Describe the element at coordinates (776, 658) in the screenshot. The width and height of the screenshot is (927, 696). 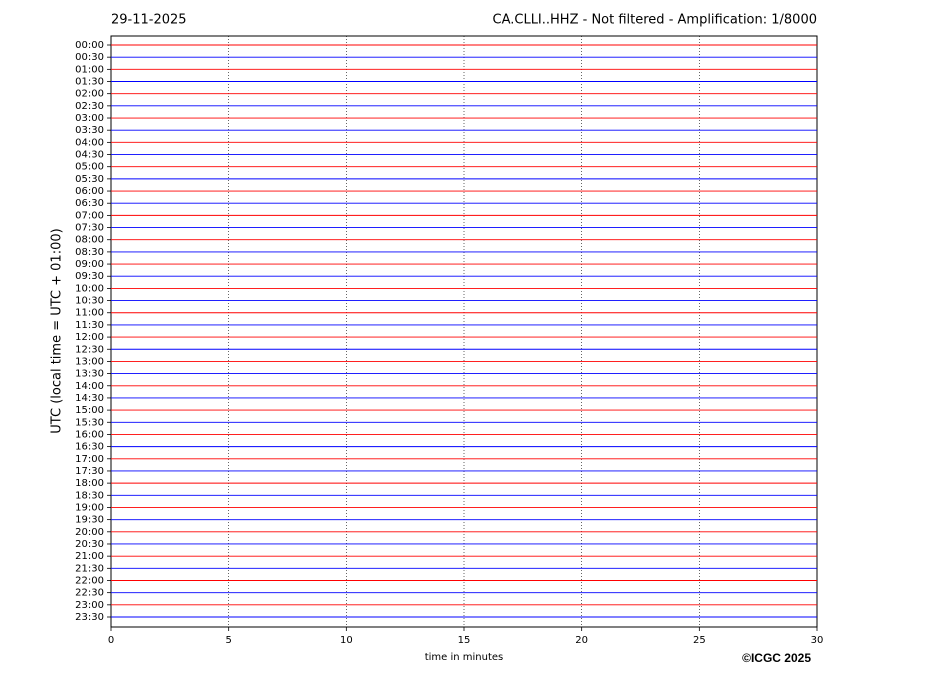
I see `credit: ©ICGC 2025` at that location.